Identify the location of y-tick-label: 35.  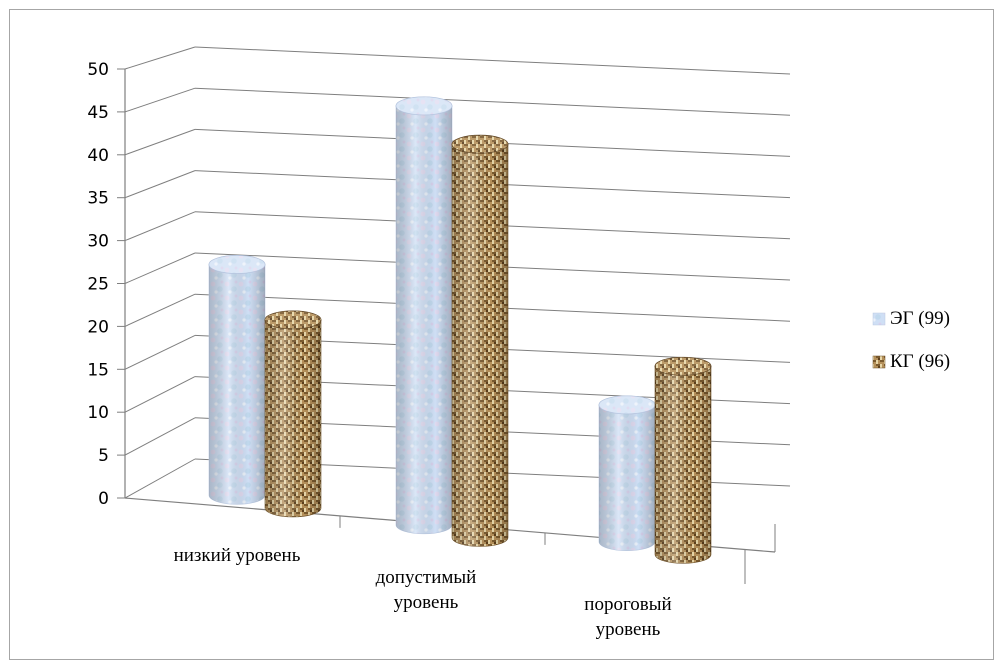
(98, 199).